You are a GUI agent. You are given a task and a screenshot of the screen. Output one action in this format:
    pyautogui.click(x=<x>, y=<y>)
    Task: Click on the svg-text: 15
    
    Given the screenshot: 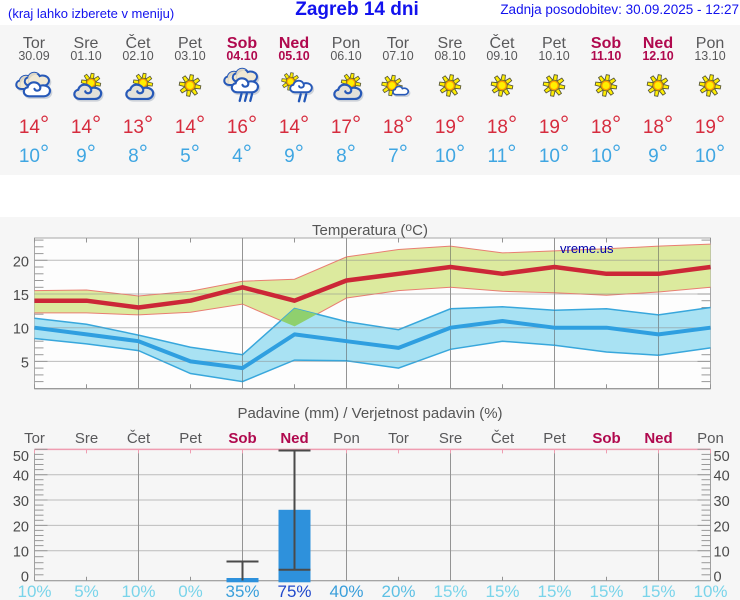 What is the action you would take?
    pyautogui.click(x=21, y=296)
    